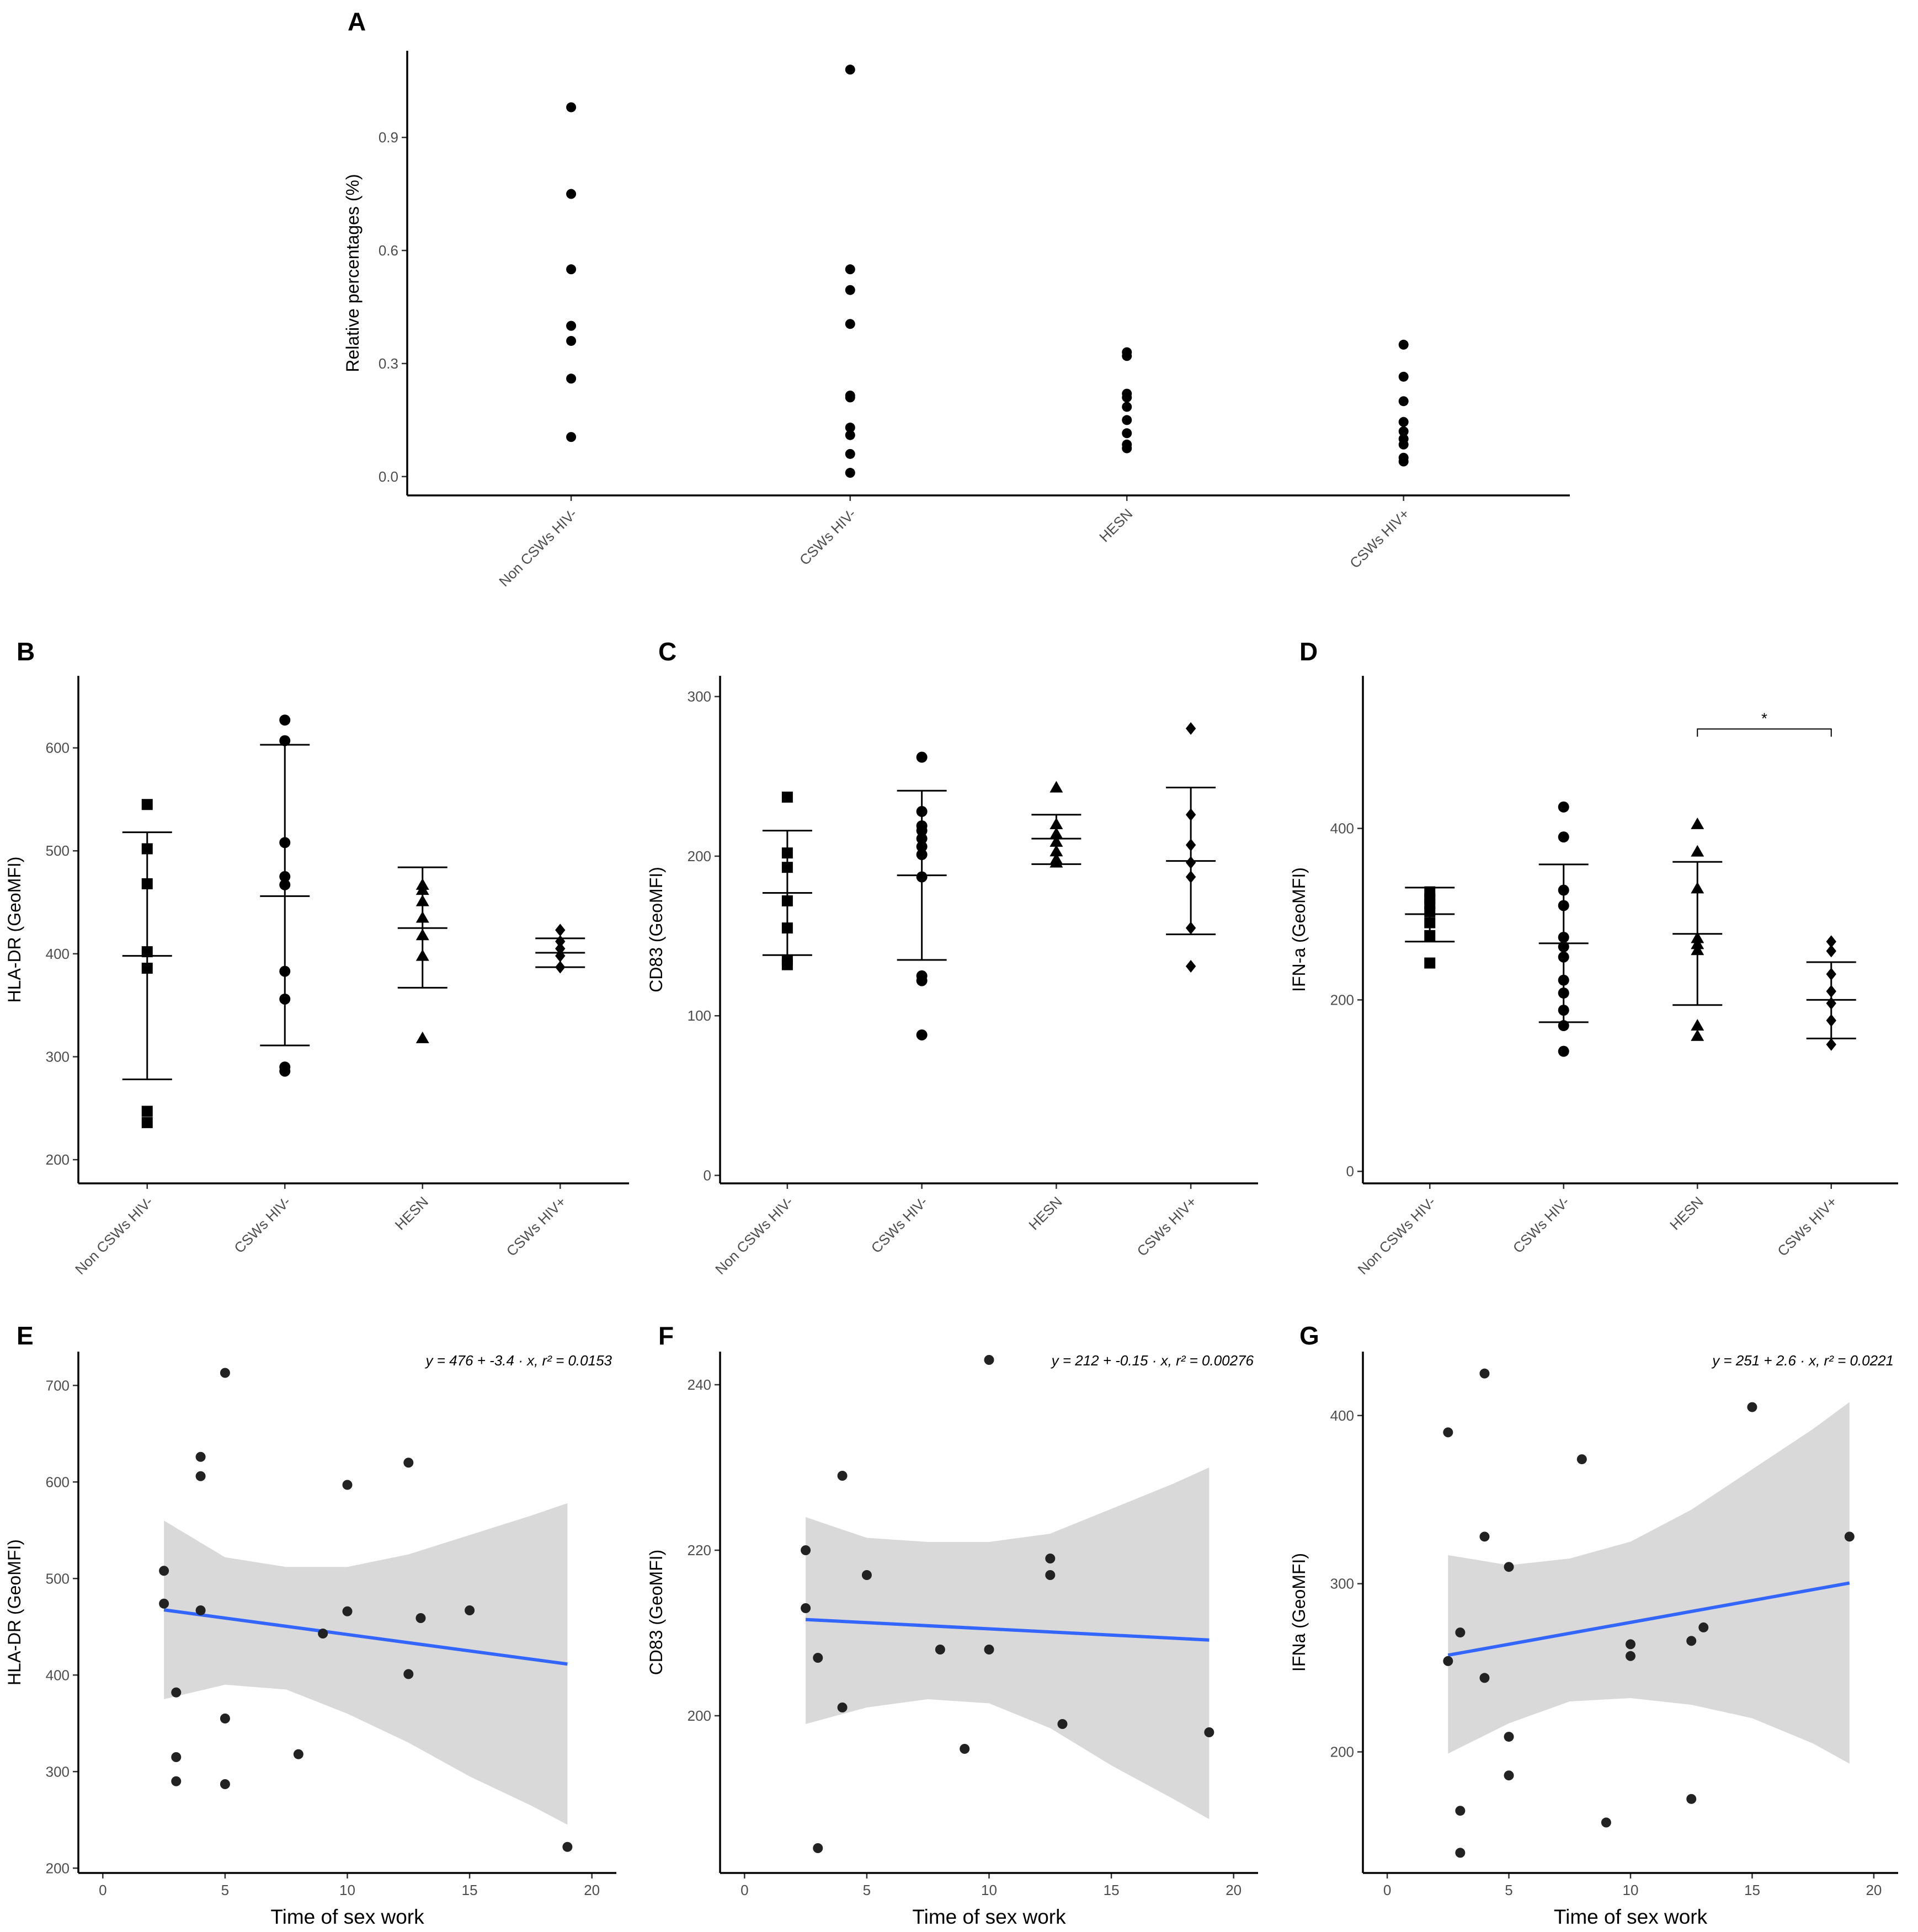  Describe the element at coordinates (14, 930) in the screenshot. I see `y-axis-title: HLA-DR (GeoMFI)` at that location.